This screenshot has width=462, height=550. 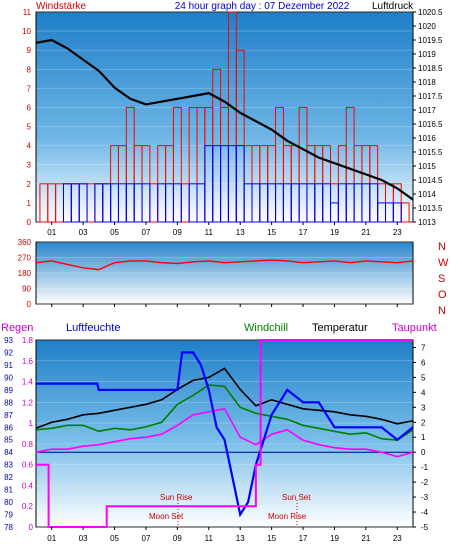 What do you see at coordinates (262, 6) in the screenshot?
I see `chart-title: 24 hour graph day : 07 Dezember 2022` at bounding box center [262, 6].